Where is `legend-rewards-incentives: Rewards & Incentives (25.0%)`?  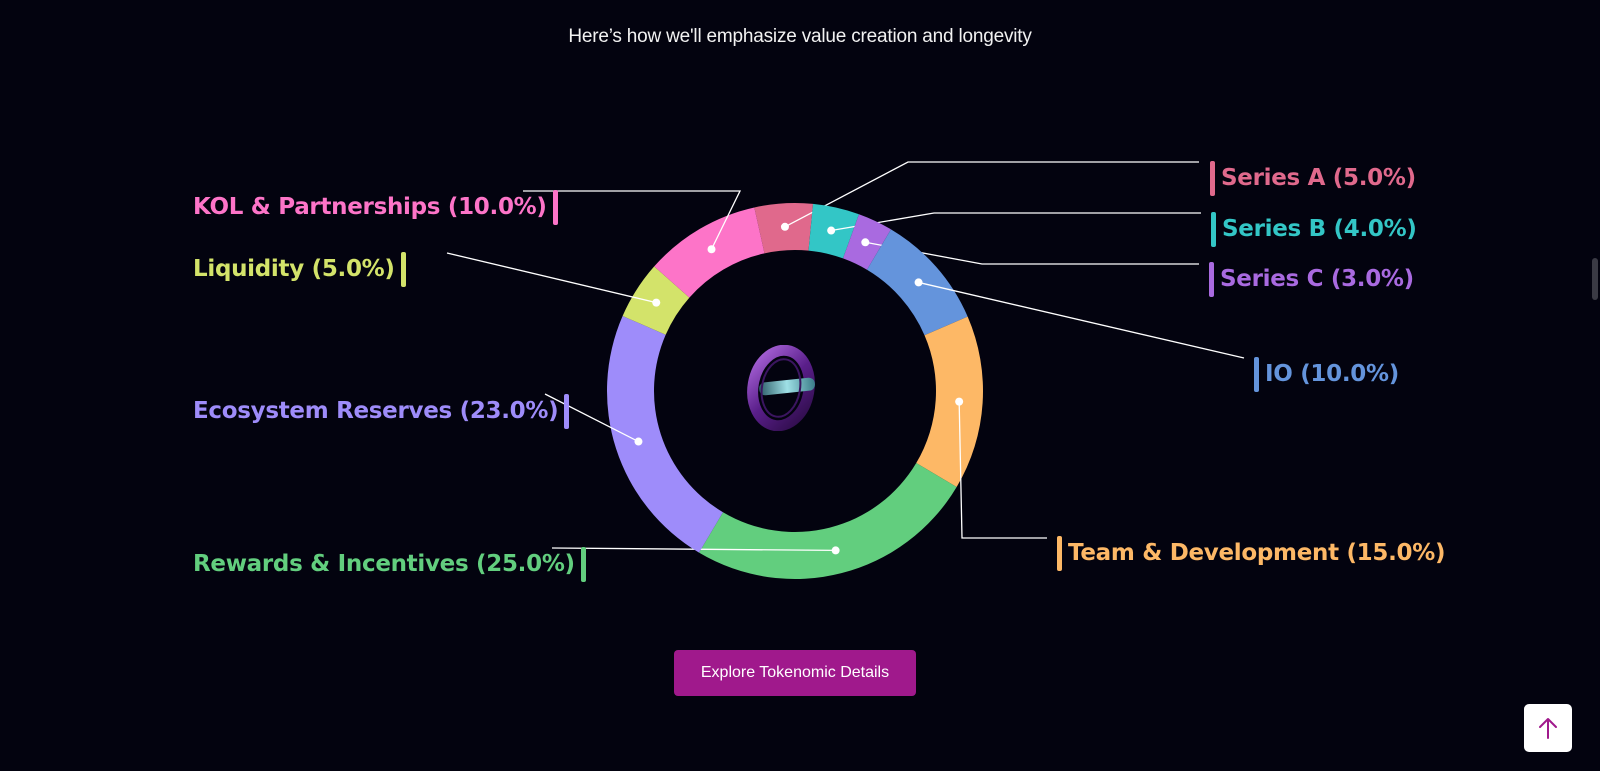
legend-rewards-incentives: Rewards & Incentives (25.0%) is located at coordinates (389, 564).